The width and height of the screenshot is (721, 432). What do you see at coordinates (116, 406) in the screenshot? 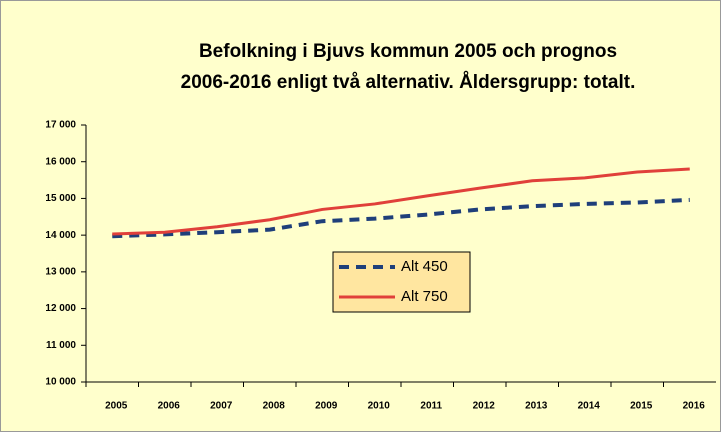
I see `x-tick-label: 2005` at bounding box center [116, 406].